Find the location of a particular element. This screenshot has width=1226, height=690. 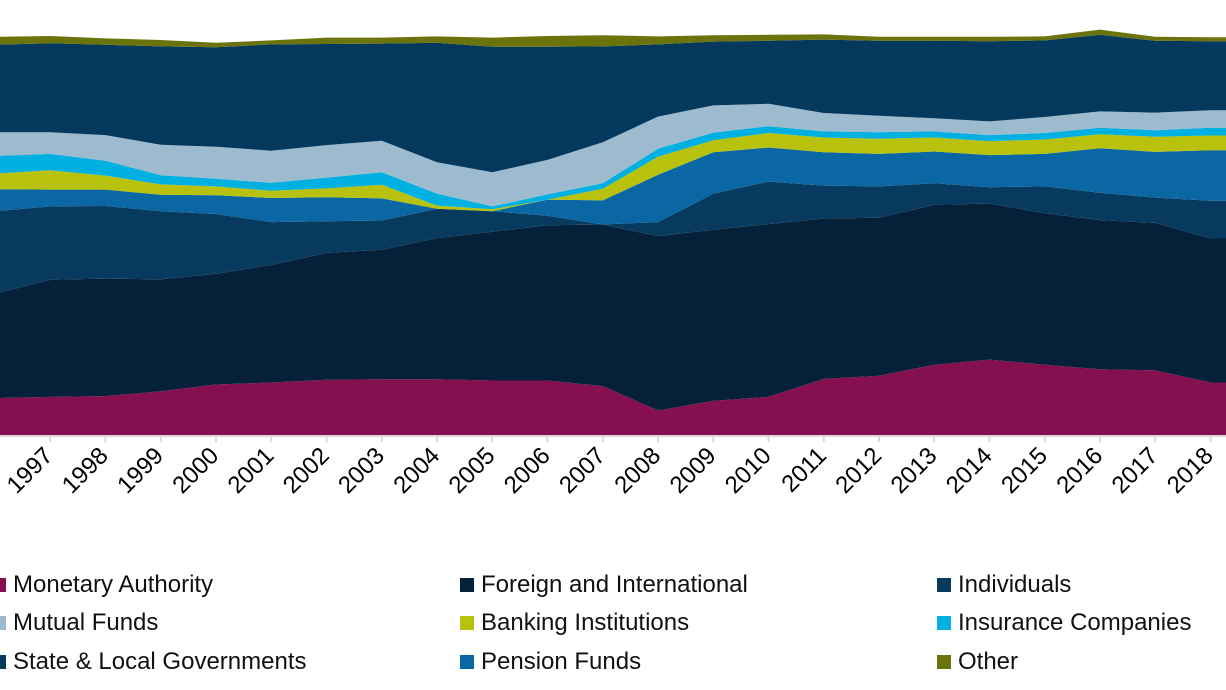

tick-label-2011: 2011 is located at coordinates (804, 470).